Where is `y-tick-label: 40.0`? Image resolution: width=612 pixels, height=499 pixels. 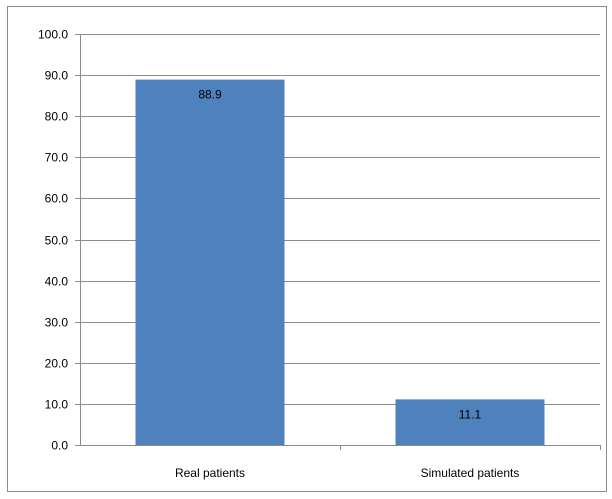
y-tick-label: 40.0 is located at coordinates (57, 282).